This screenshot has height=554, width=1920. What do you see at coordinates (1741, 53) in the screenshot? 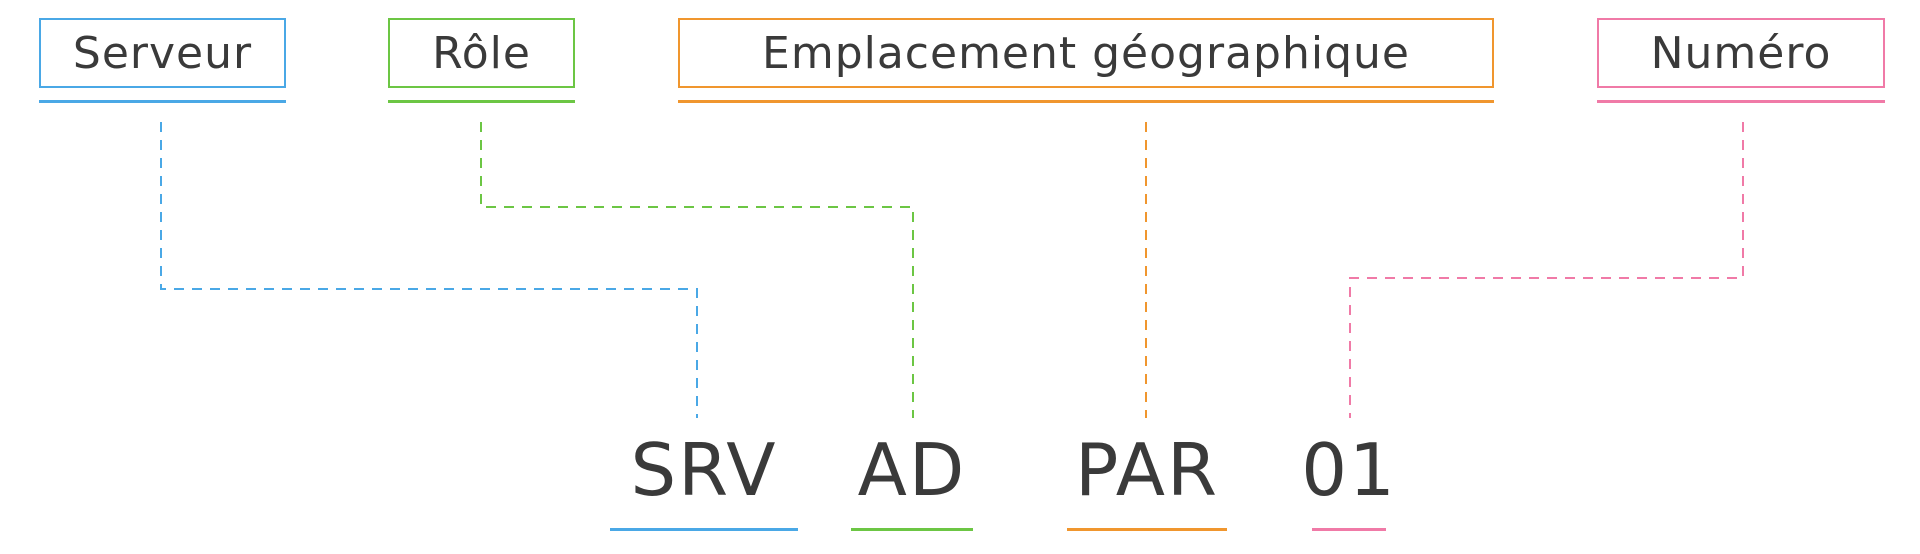
I see `label-numero: Numéro` at bounding box center [1741, 53].